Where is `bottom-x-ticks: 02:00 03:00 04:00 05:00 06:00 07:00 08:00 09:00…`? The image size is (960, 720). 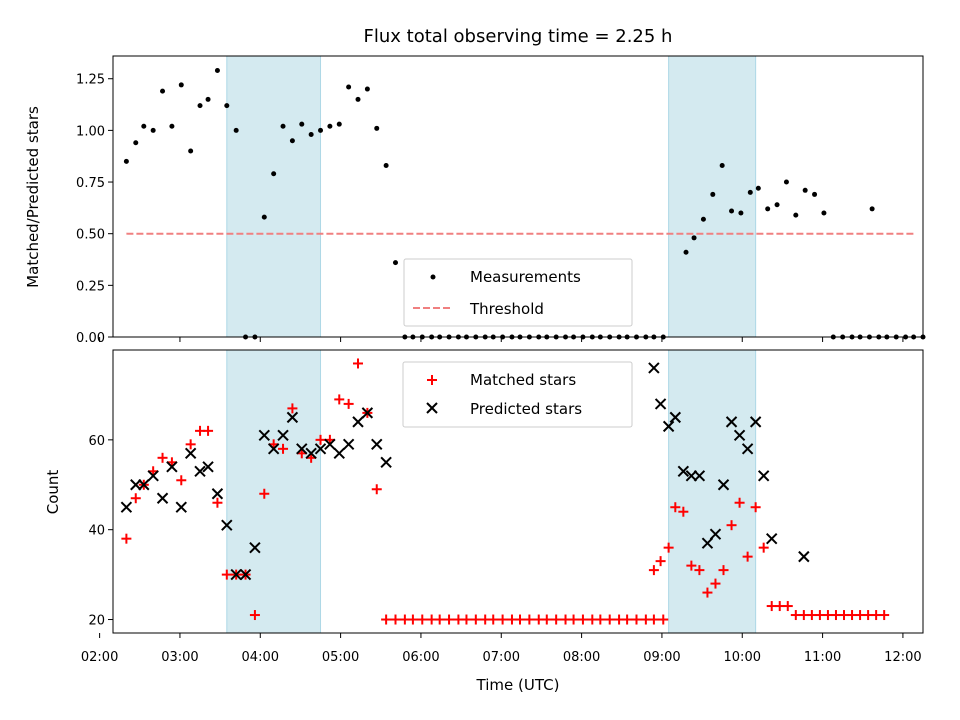 bottom-x-ticks: 02:00 03:00 04:00 05:00 06:00 07:00 08:00 09:00… is located at coordinates (501, 649).